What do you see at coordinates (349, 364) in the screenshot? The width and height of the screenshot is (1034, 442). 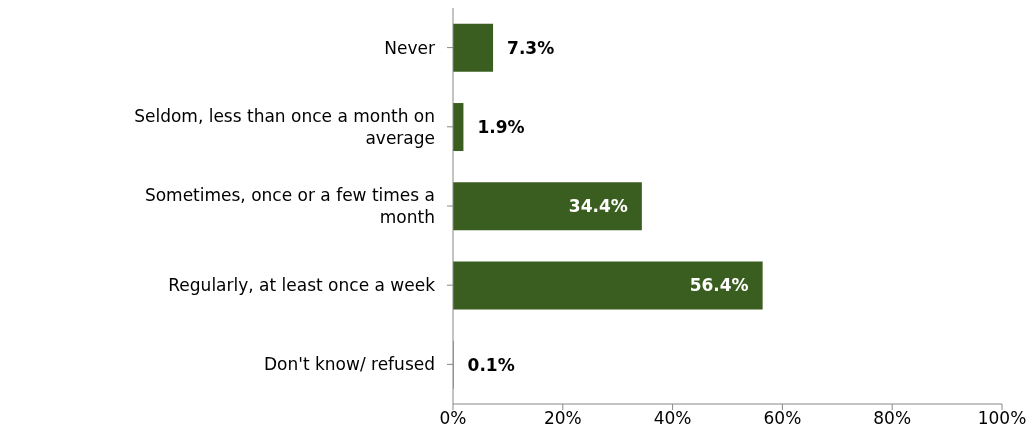 I see `y-tick-label: Don't know/ refused` at bounding box center [349, 364].